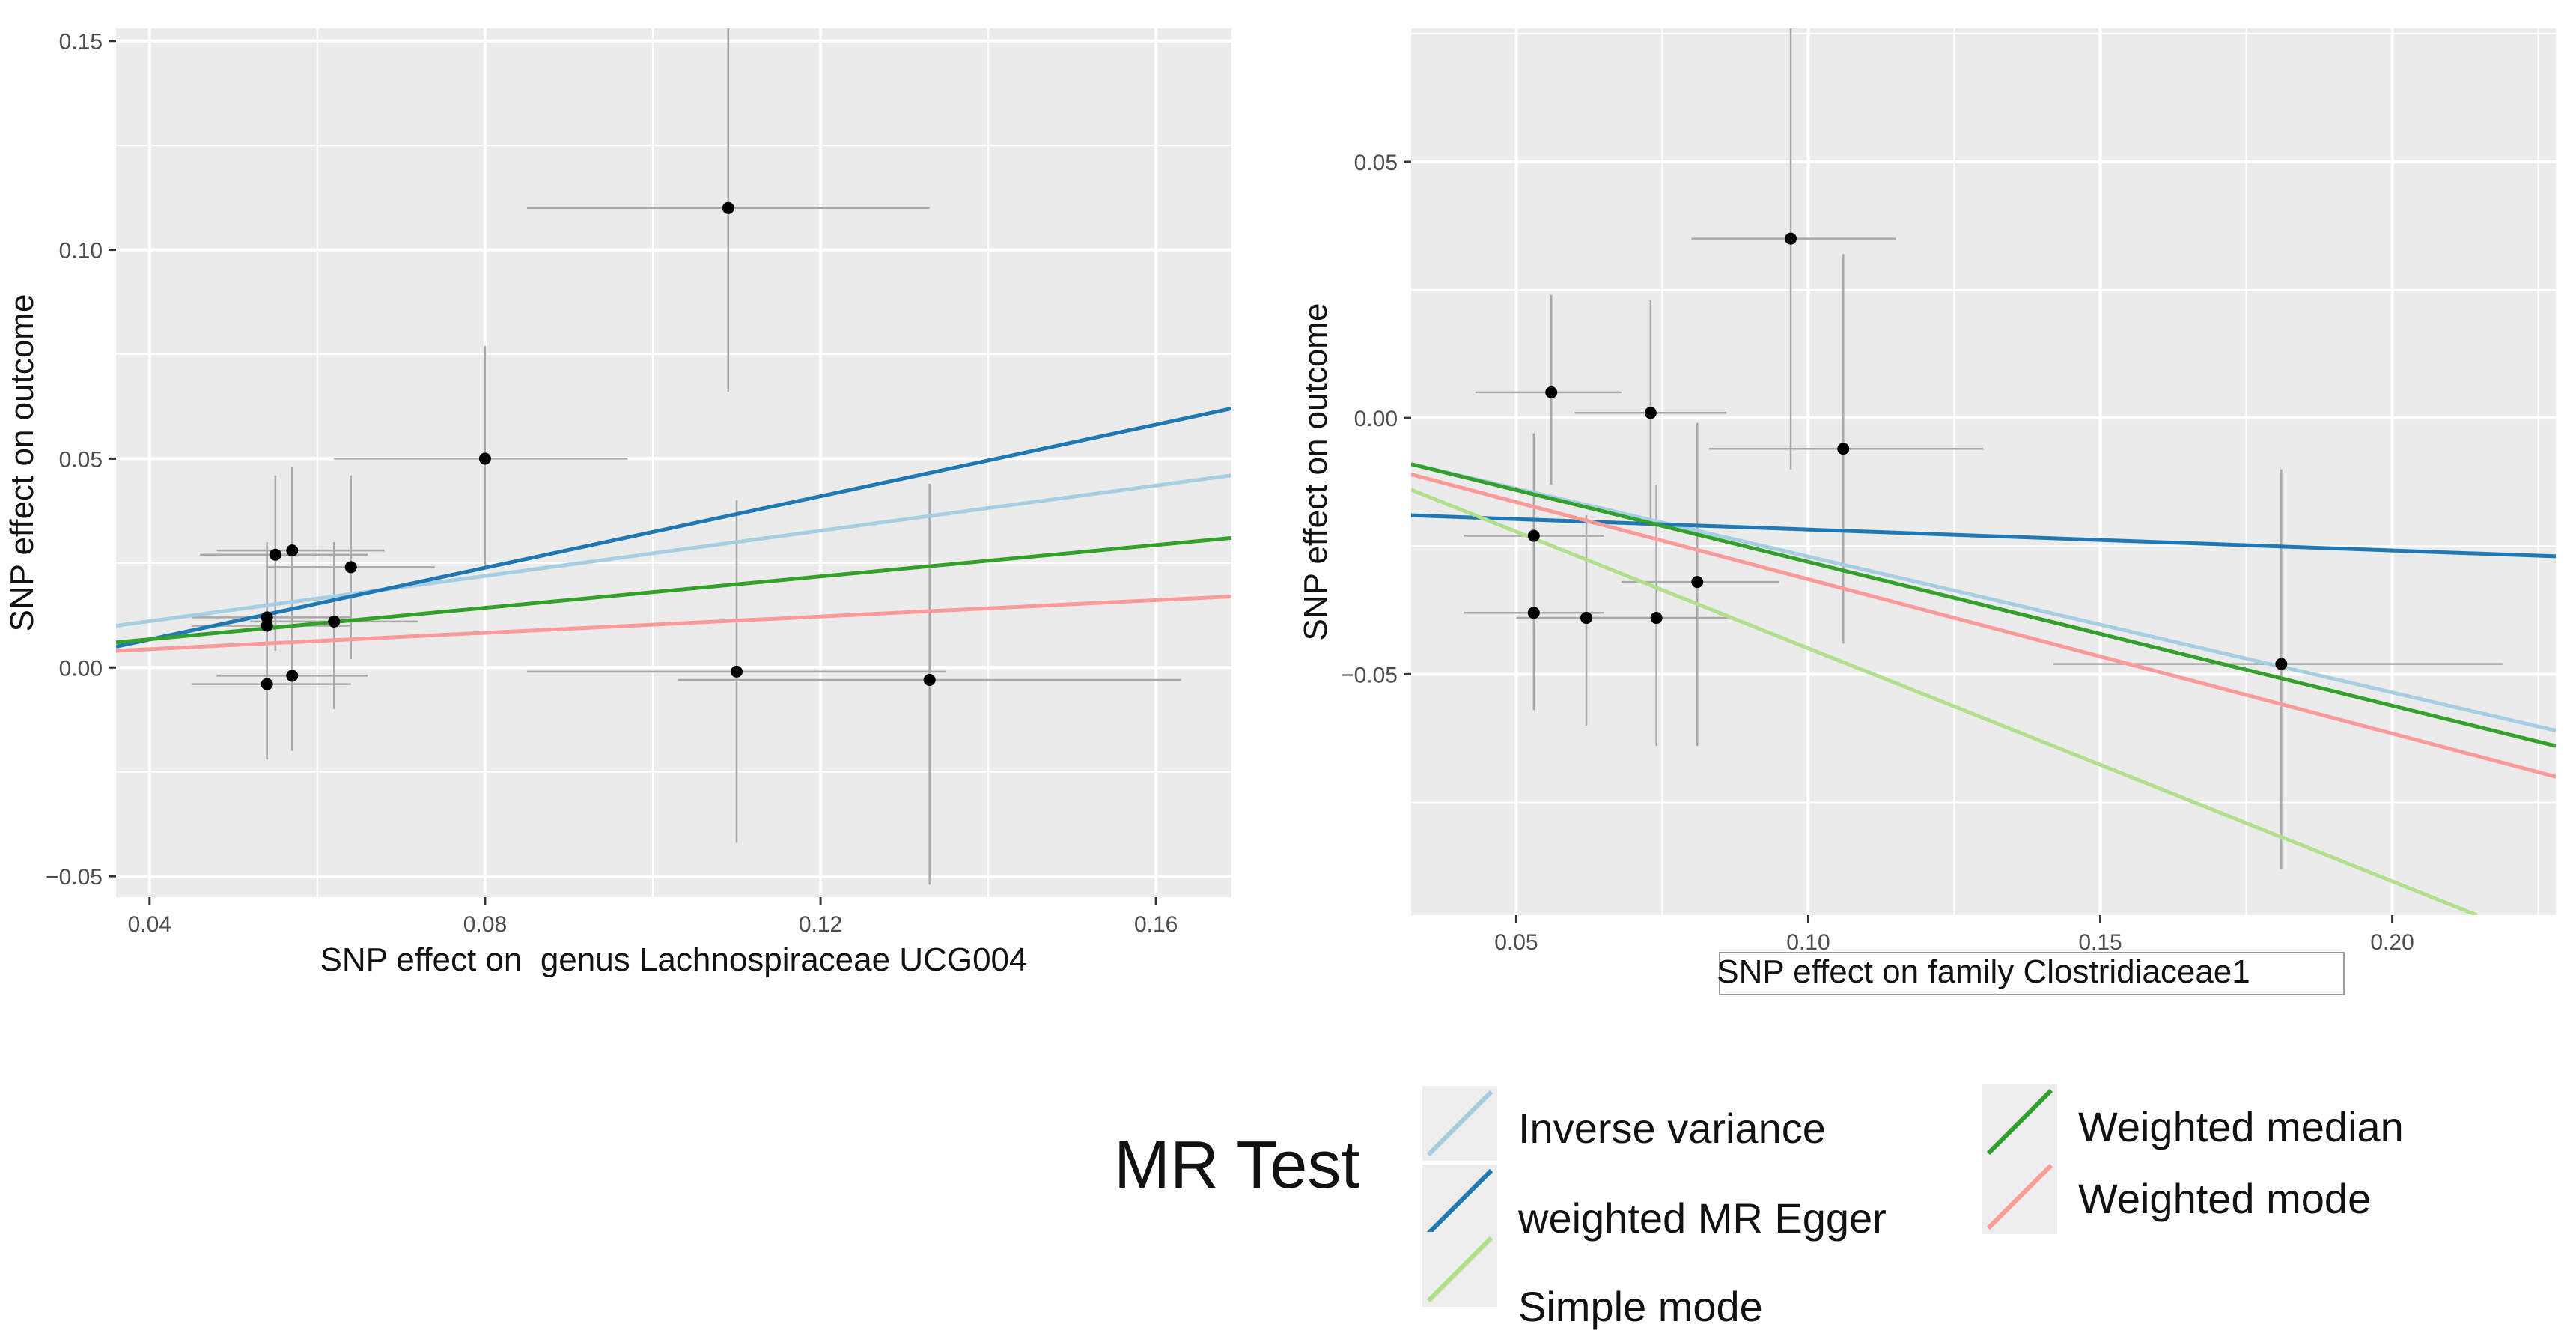  What do you see at coordinates (485, 925) in the screenshot?
I see `x-tick-label: 0.08` at bounding box center [485, 925].